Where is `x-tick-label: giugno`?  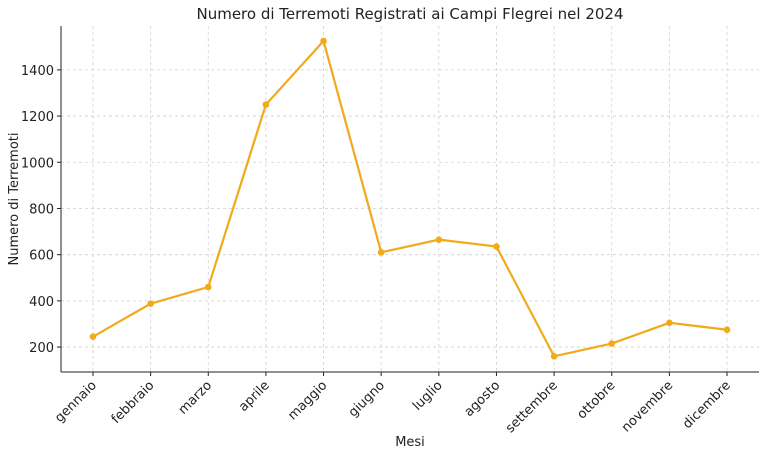
x-tick-label: giugno is located at coordinates (367, 399).